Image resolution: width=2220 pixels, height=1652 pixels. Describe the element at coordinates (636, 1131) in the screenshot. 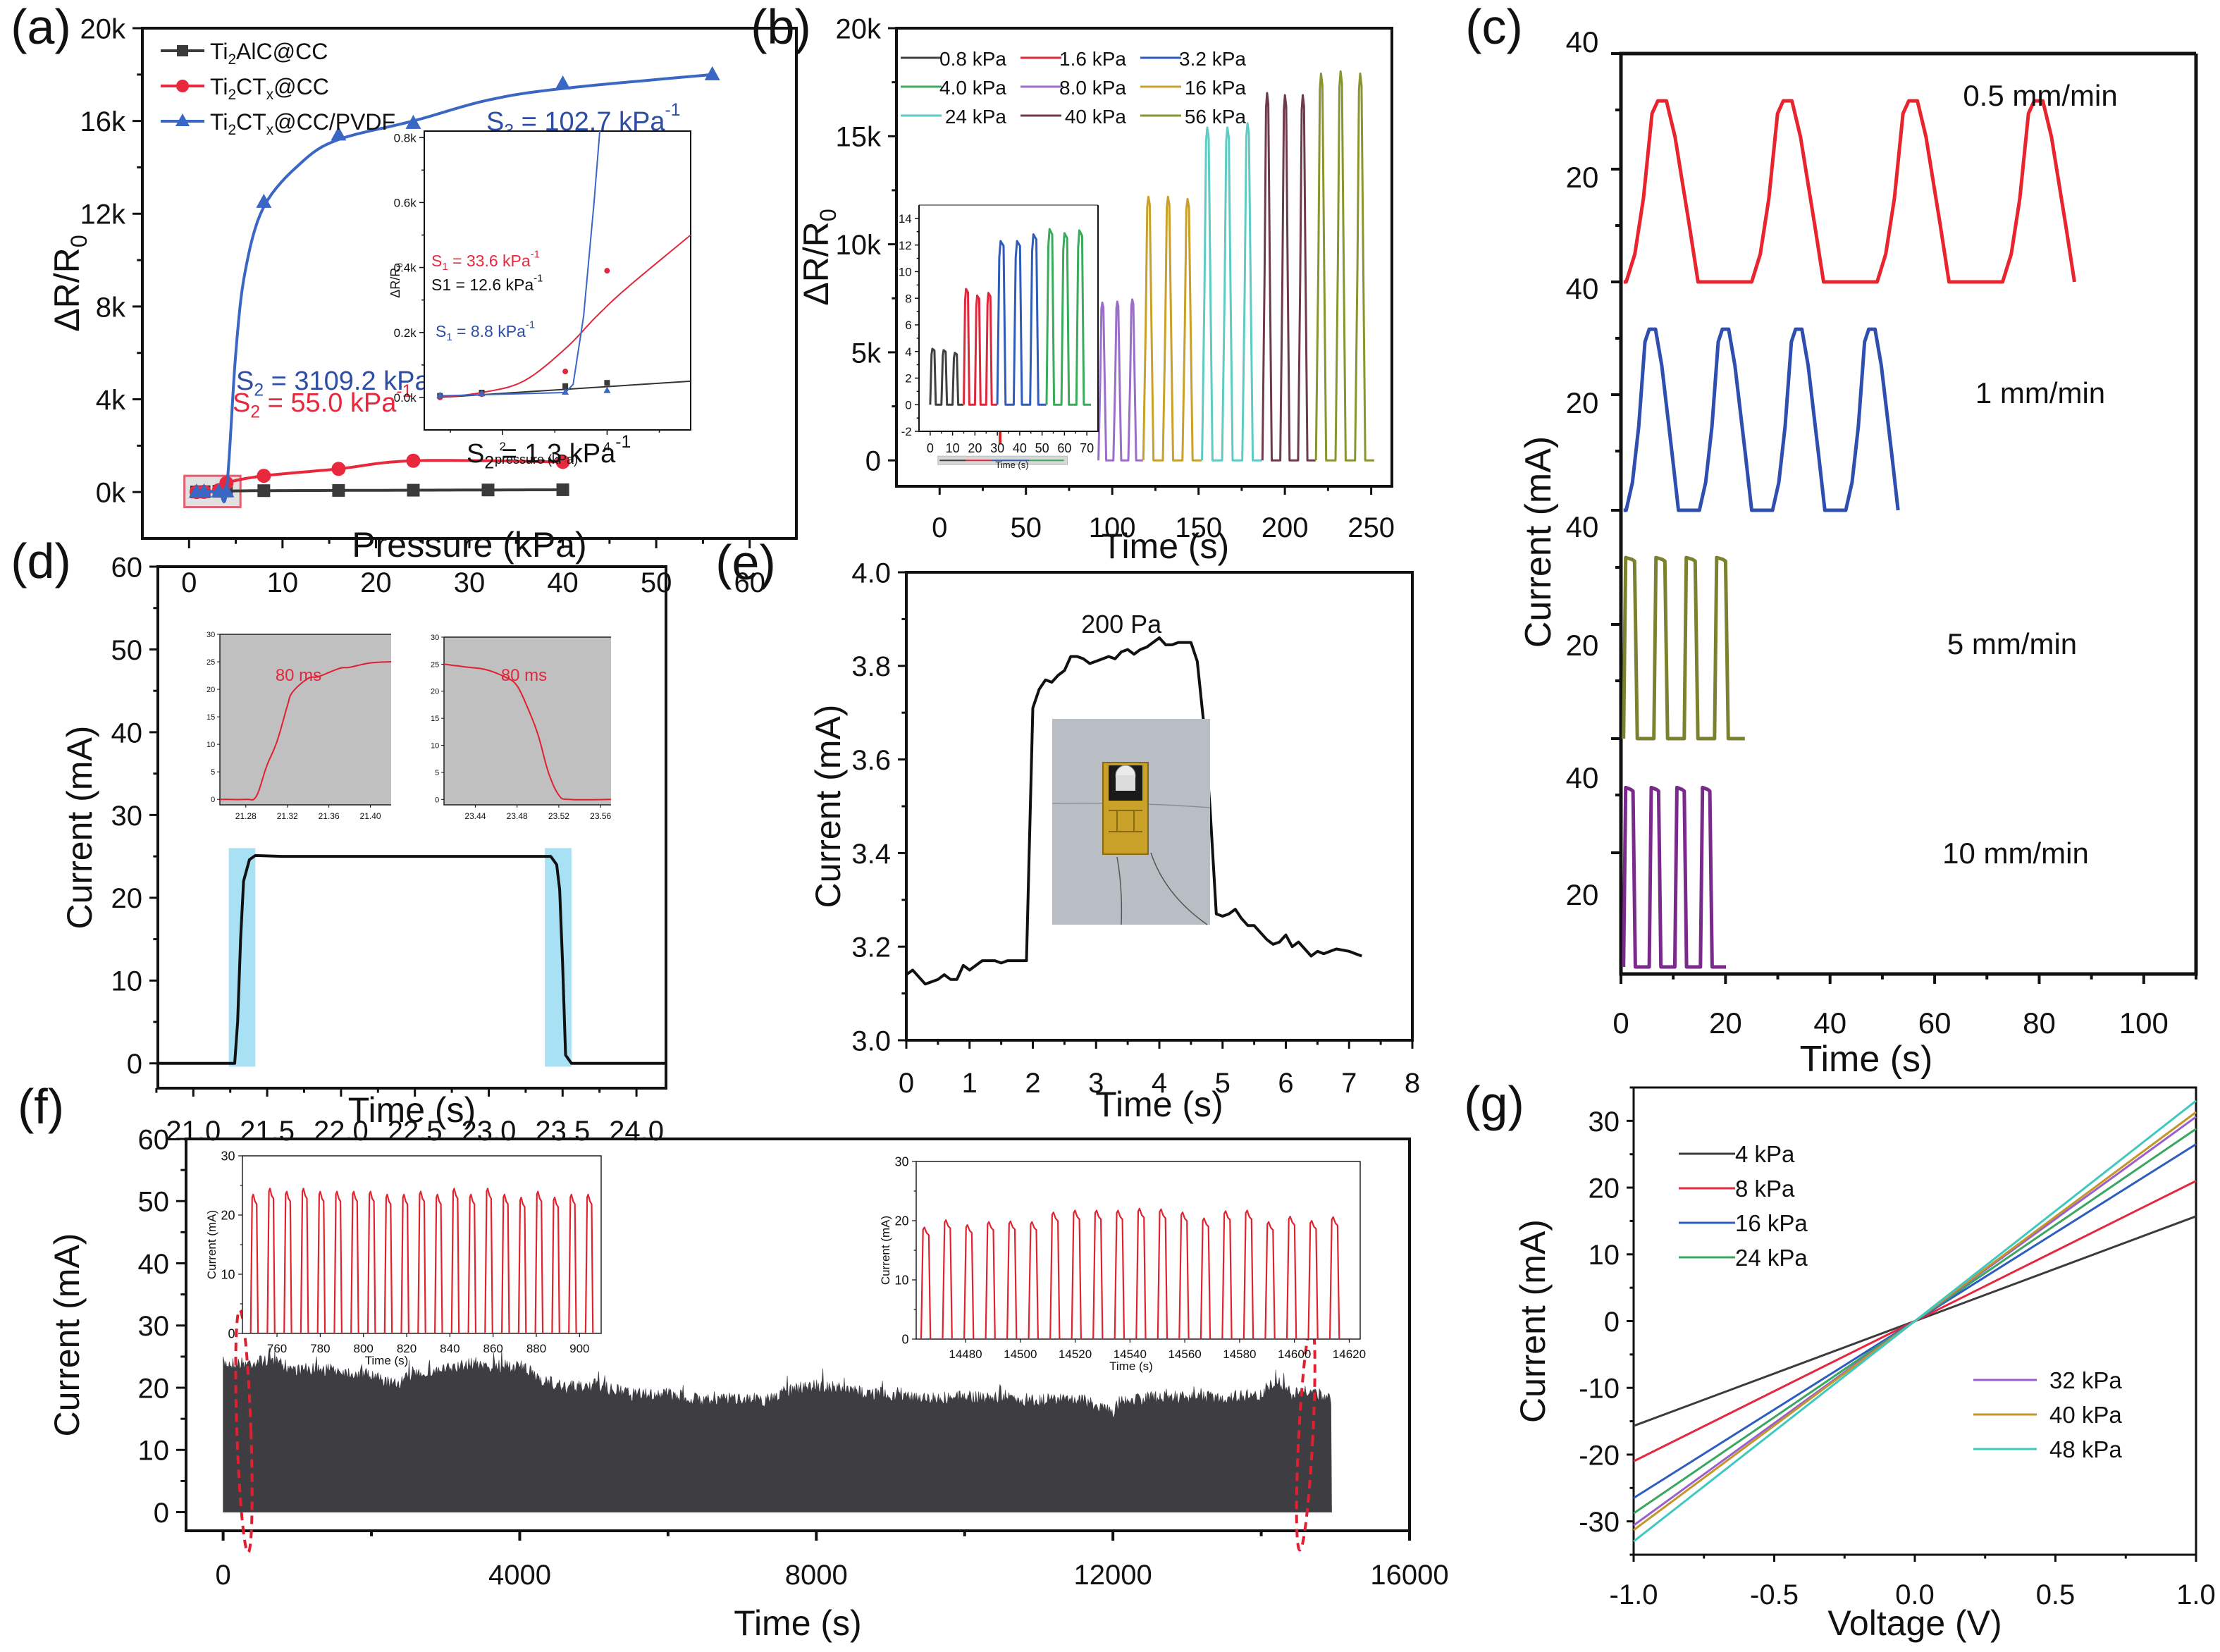

I see `x-tick-label: 24.0` at that location.